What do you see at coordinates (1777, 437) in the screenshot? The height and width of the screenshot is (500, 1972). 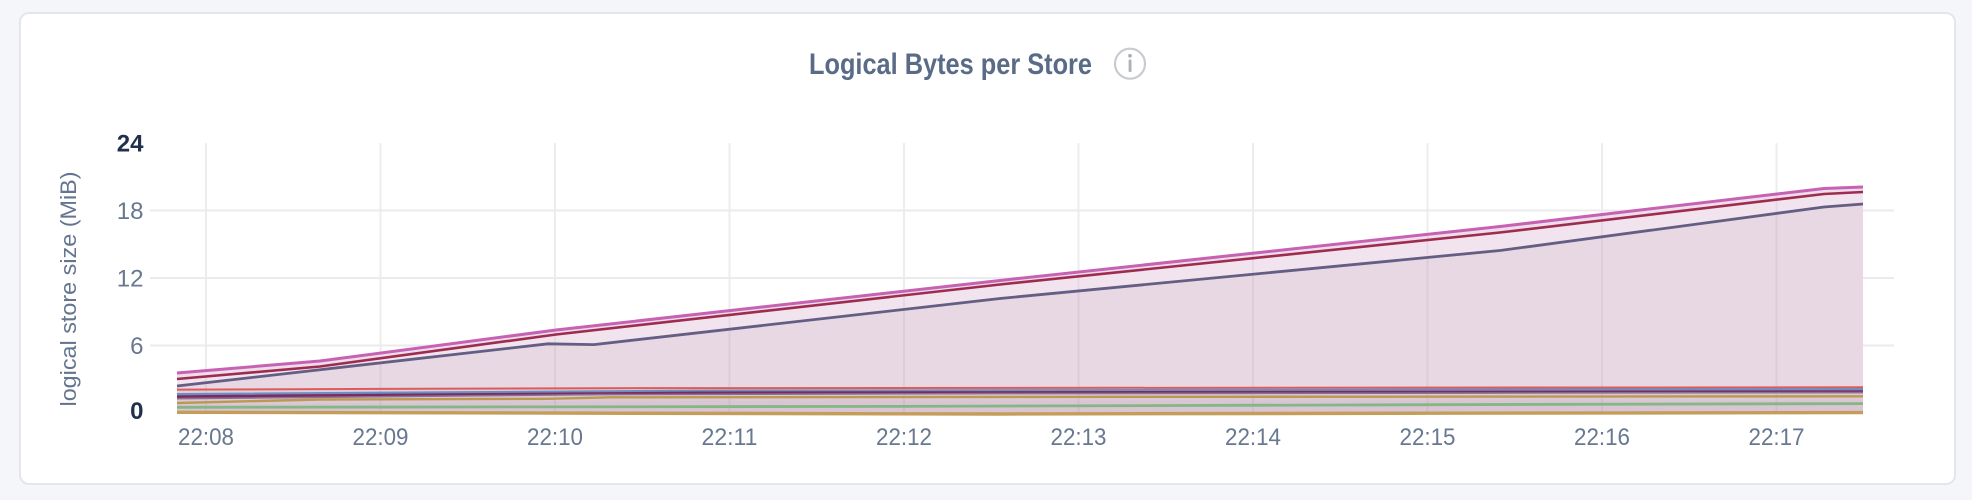 I see `svg-text: 22:17` at bounding box center [1777, 437].